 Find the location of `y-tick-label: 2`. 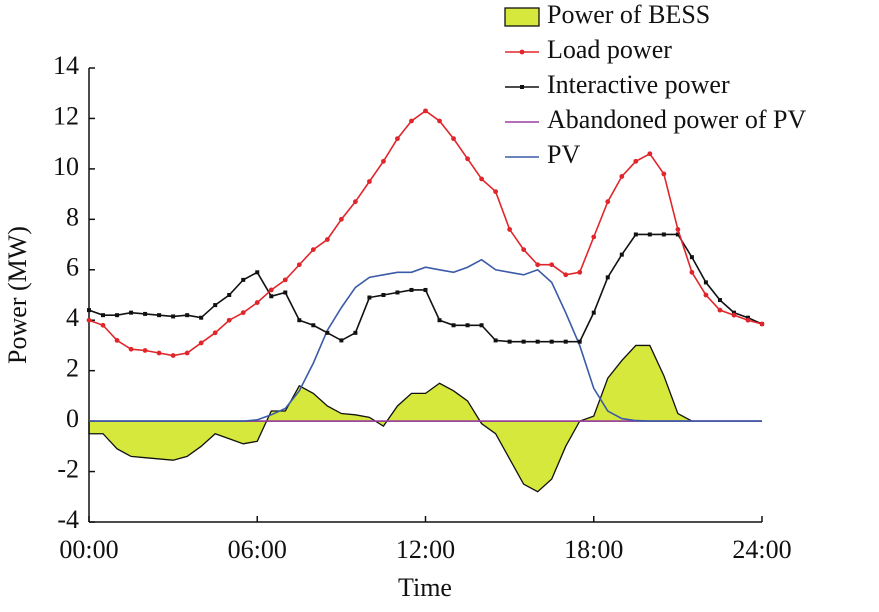

y-tick-label: 2 is located at coordinates (72, 368).